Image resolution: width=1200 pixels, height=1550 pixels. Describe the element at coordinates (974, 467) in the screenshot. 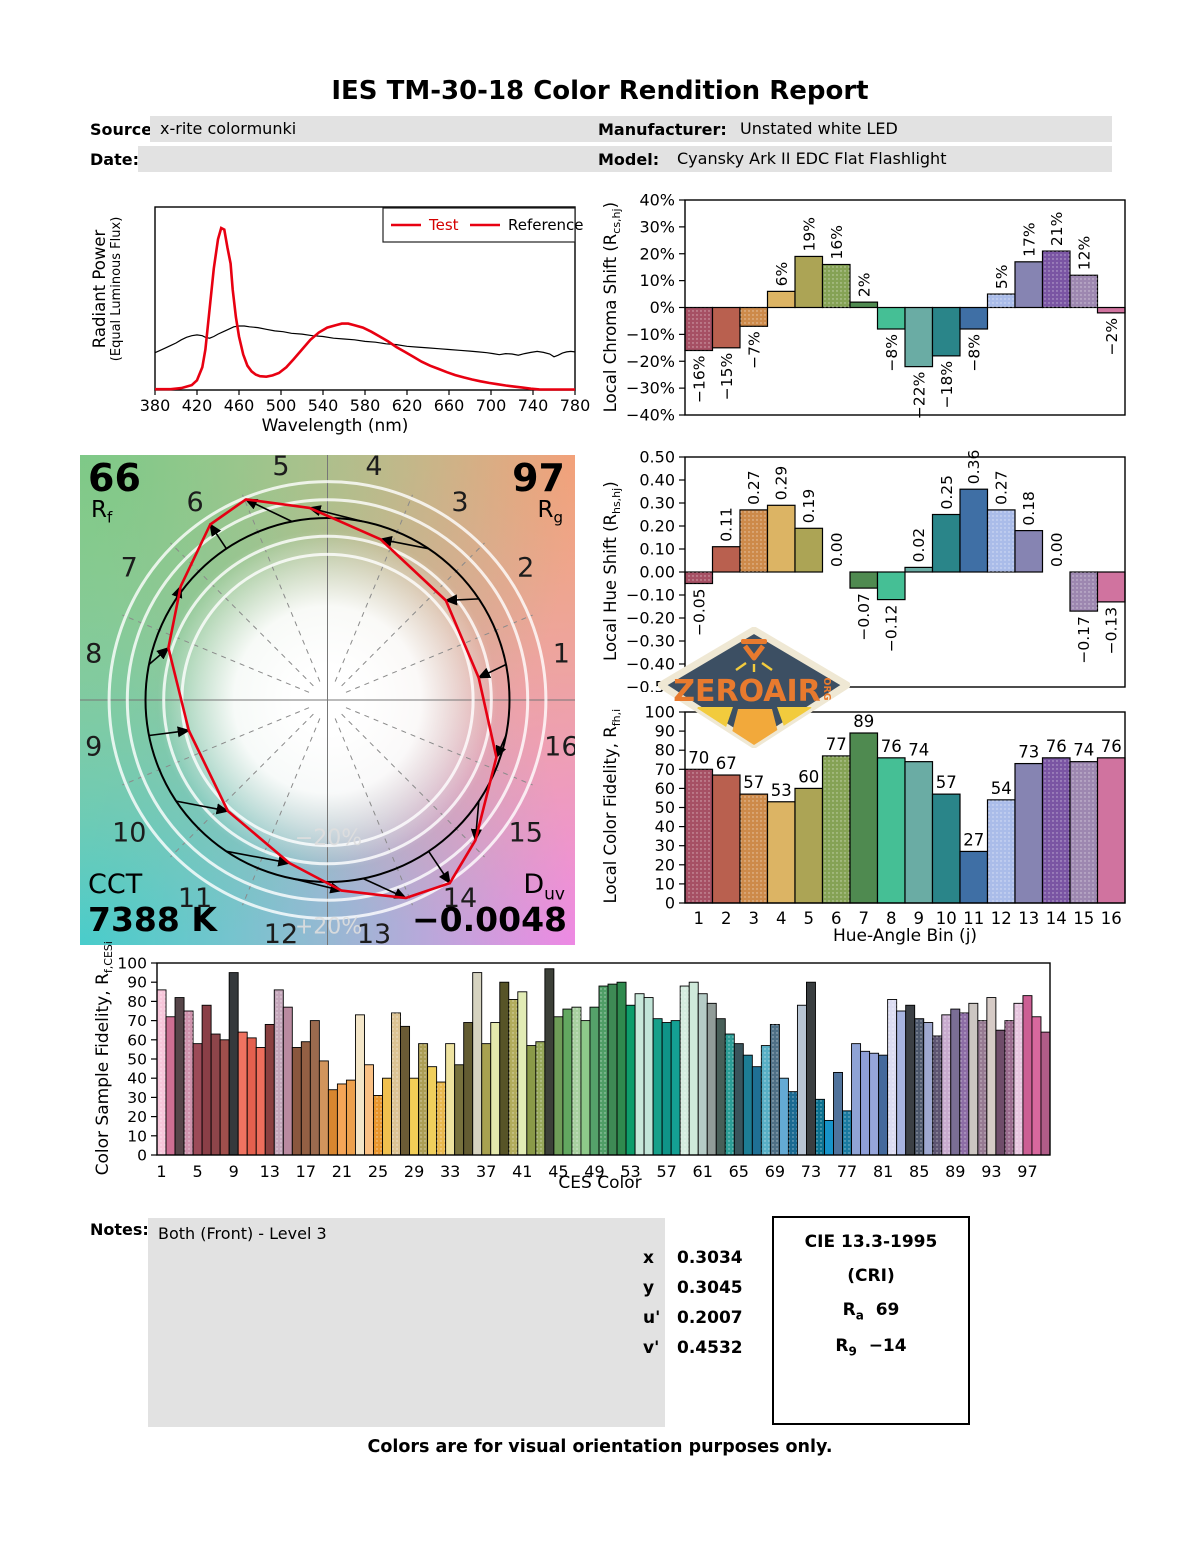

I see `svg-text: 0.36` at that location.